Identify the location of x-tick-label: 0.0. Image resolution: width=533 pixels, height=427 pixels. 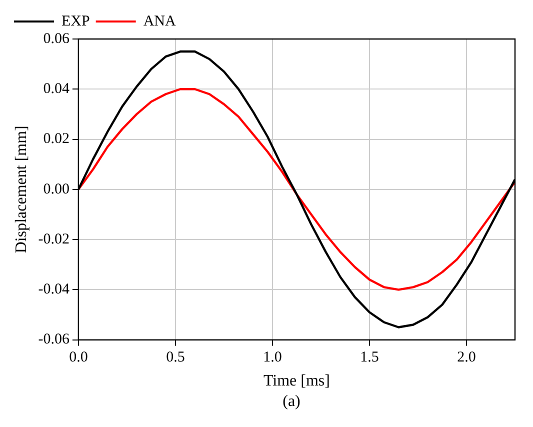
(78, 358).